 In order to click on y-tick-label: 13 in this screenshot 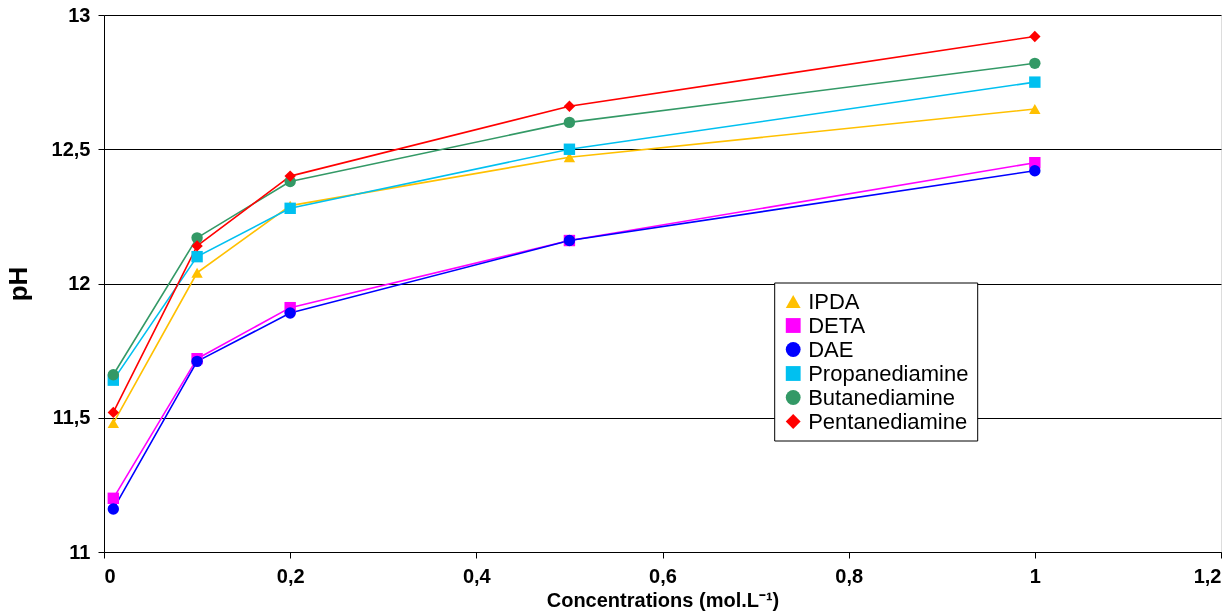, I will do `click(79, 14)`.